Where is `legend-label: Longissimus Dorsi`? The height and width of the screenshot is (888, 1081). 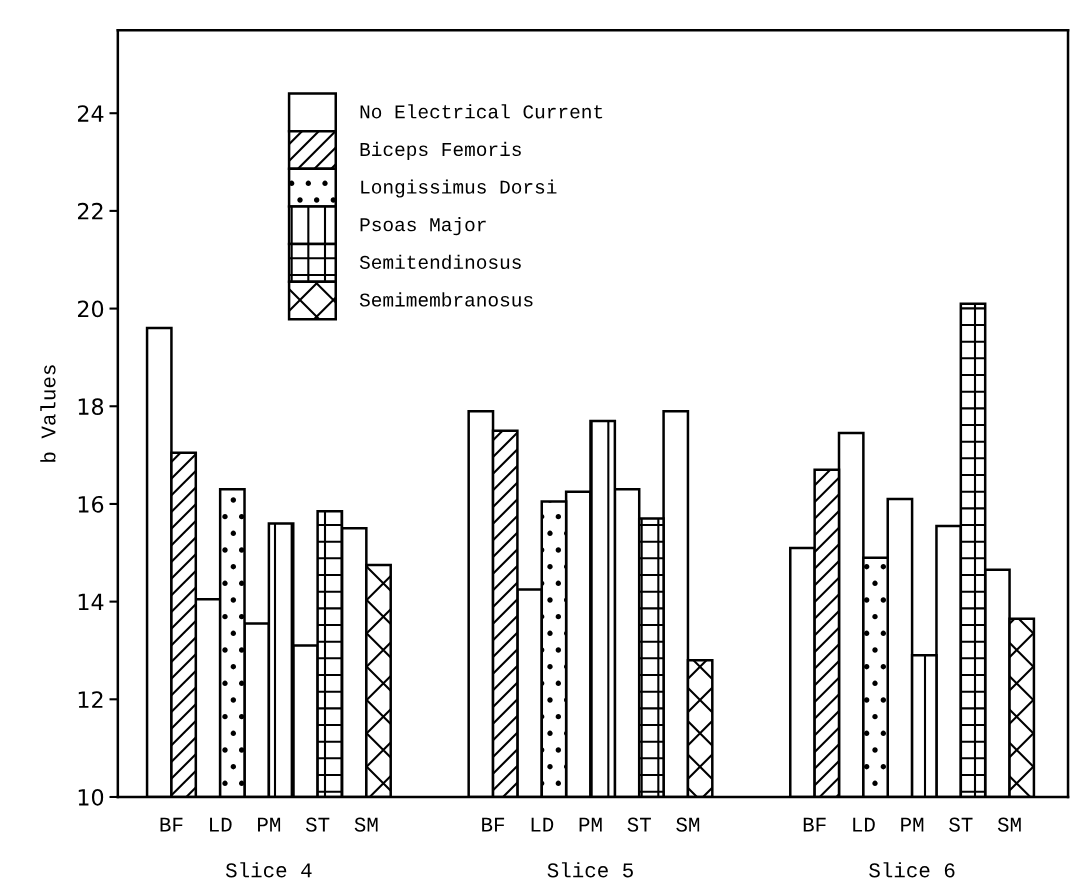 legend-label: Longissimus Dorsi is located at coordinates (459, 188).